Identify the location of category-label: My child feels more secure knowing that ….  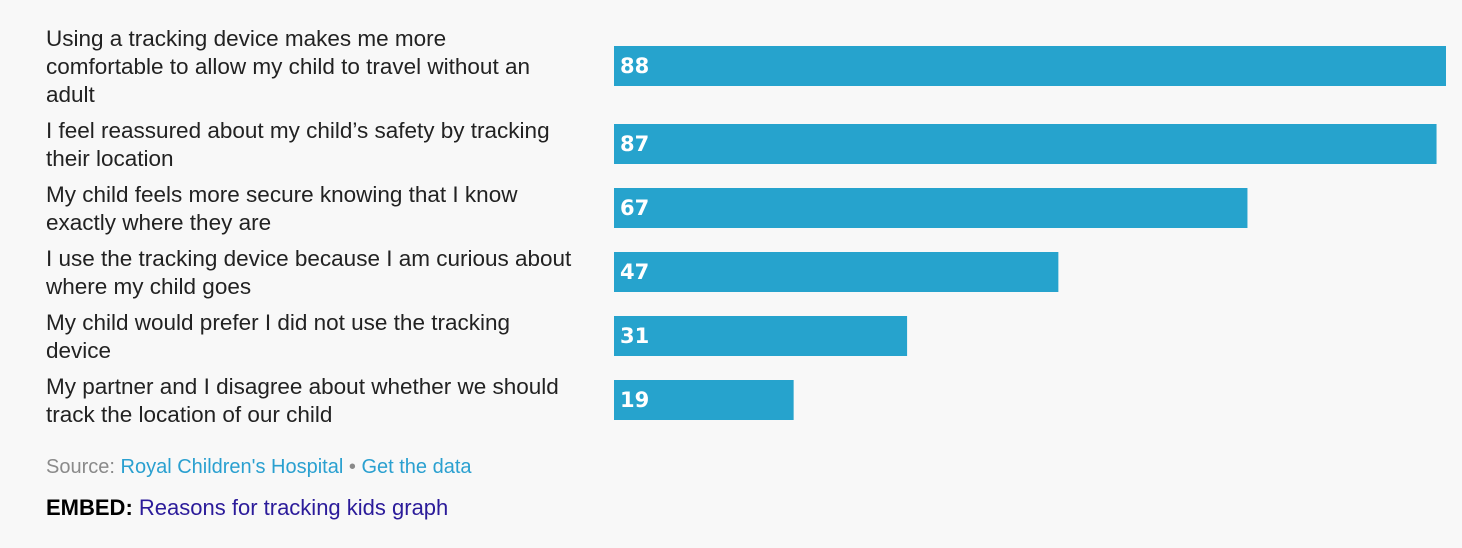
(282, 208).